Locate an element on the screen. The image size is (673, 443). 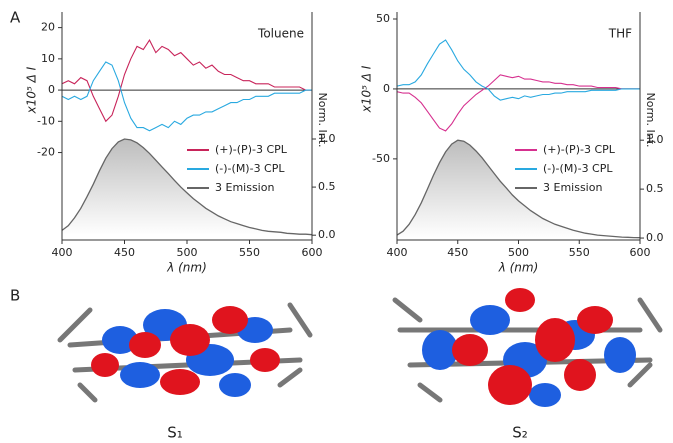
y-tick-label: -20 is located at coordinates (46, 152).